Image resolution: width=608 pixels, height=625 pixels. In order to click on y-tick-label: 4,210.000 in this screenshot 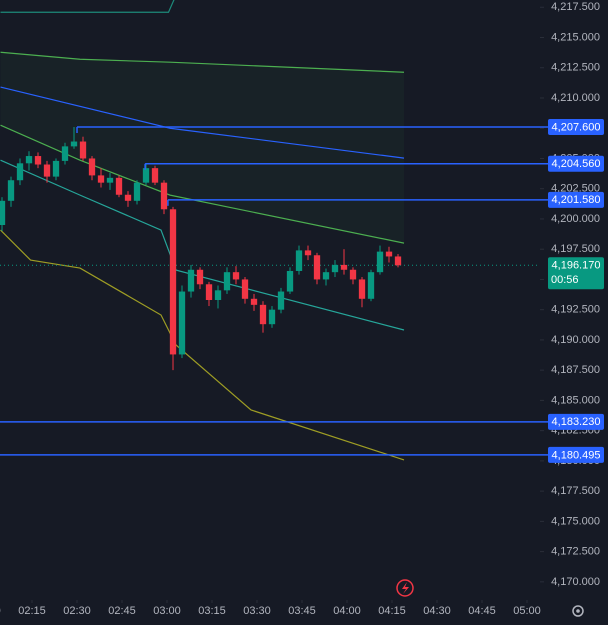, I will do `click(575, 98)`.